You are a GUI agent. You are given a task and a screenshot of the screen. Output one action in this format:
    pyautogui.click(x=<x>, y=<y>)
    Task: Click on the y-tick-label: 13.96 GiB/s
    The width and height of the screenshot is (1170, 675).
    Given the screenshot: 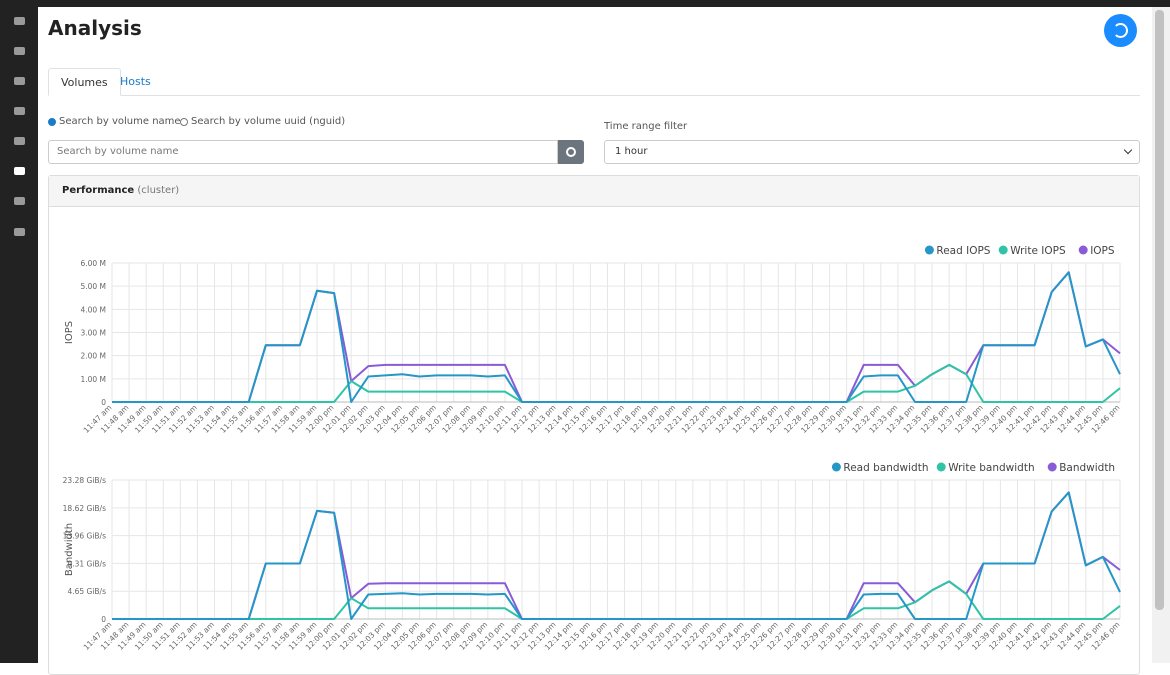 What is the action you would take?
    pyautogui.click(x=84, y=536)
    